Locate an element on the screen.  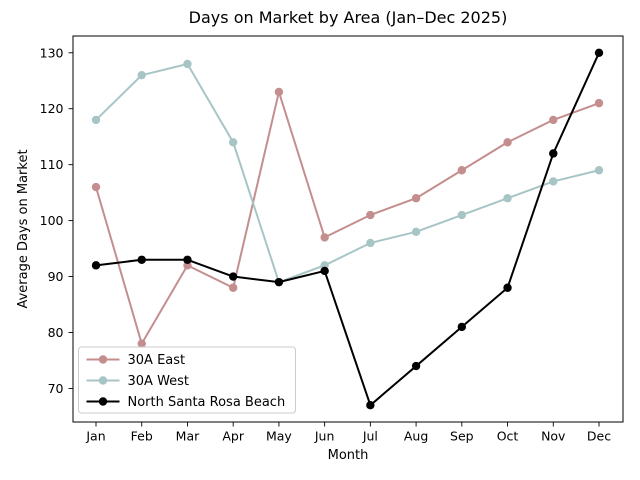
x-tick-label: Dec is located at coordinates (599, 436).